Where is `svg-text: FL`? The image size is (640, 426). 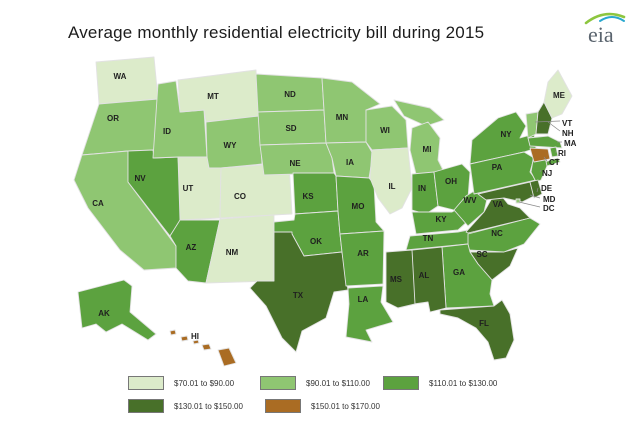
svg-text: FL is located at coordinates (484, 323).